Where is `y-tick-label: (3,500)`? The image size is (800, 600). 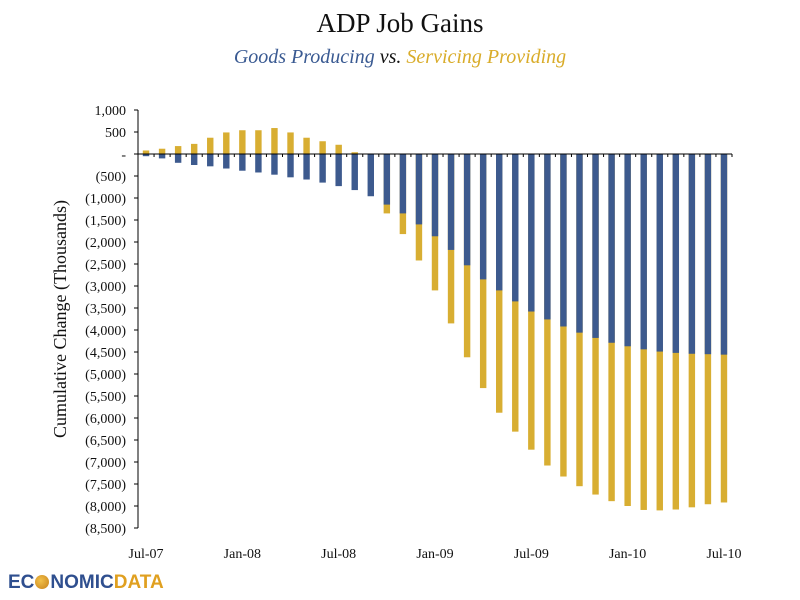 y-tick-label: (3,500) is located at coordinates (105, 309).